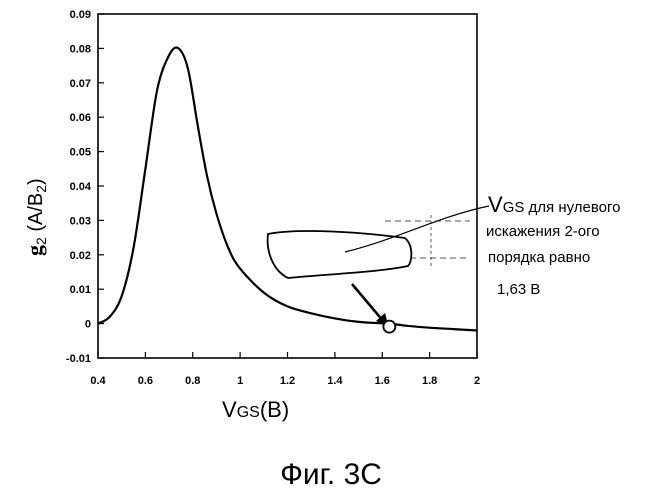  I want to click on annotation-line-4: 1,63 В, so click(518, 289).